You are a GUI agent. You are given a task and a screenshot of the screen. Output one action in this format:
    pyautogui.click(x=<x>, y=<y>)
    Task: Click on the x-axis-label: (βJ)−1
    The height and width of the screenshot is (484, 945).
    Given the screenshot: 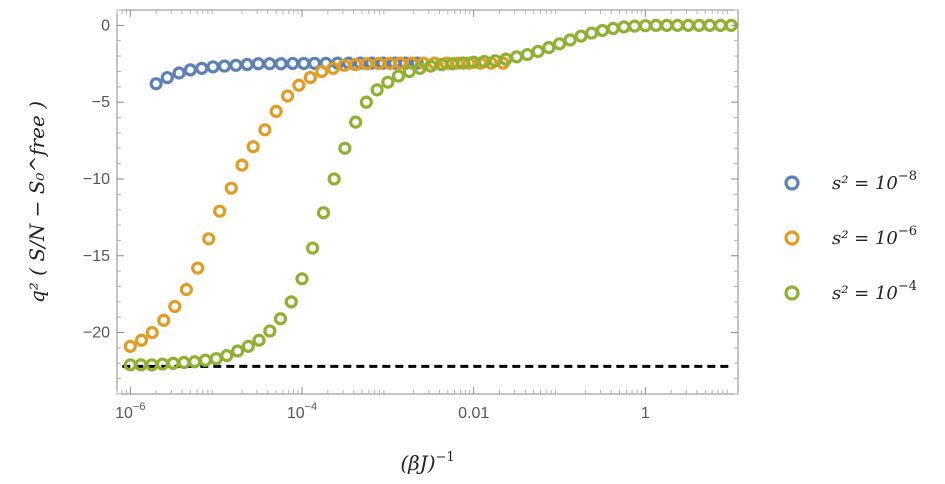 What is the action you would take?
    pyautogui.click(x=427, y=462)
    